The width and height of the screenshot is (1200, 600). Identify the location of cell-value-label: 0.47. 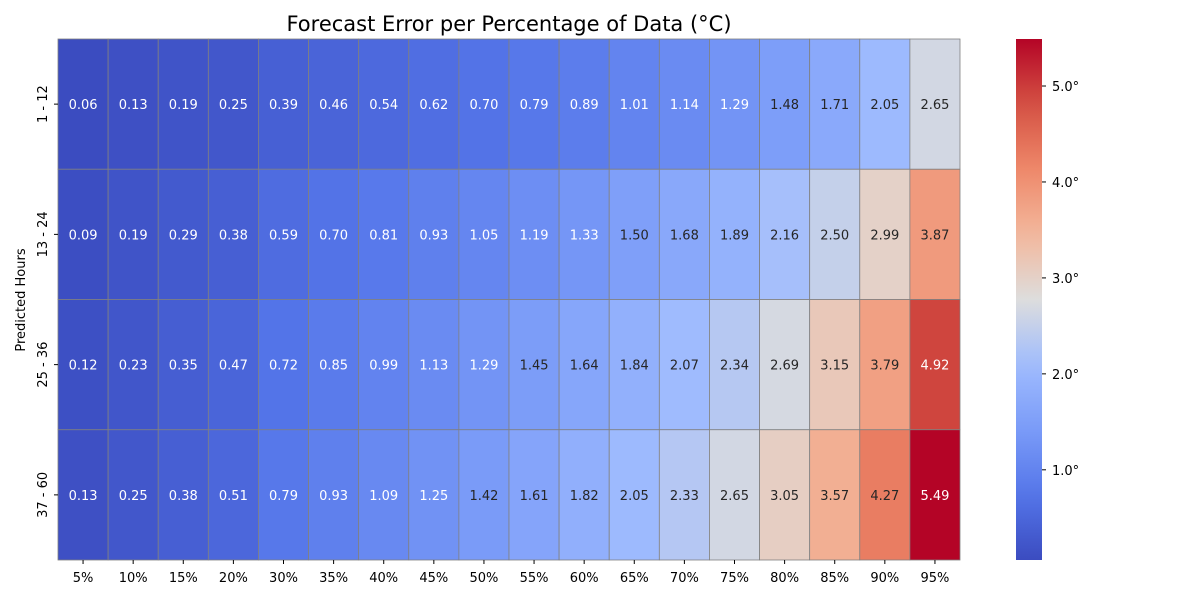
(233, 366).